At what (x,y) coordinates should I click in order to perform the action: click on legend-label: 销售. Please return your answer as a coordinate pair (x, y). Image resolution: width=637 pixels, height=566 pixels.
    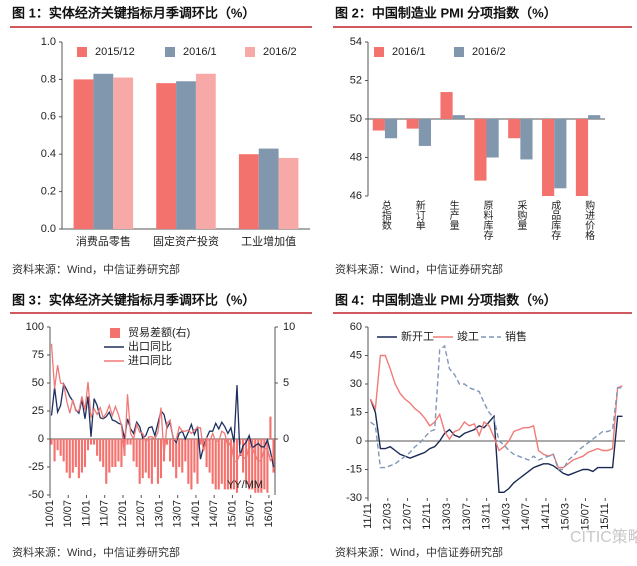
    Looking at the image, I should click on (516, 336).